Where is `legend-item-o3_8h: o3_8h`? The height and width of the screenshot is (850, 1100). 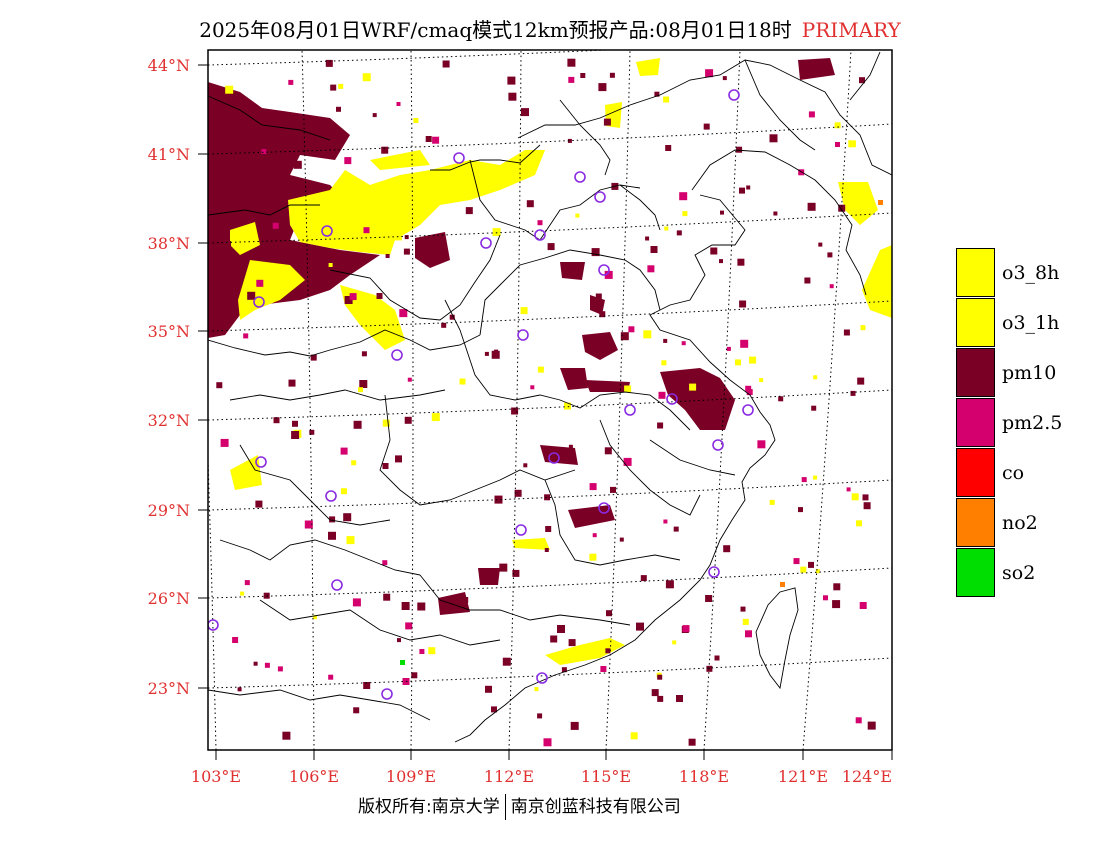 legend-item-o3_8h: o3_8h is located at coordinates (1021, 273).